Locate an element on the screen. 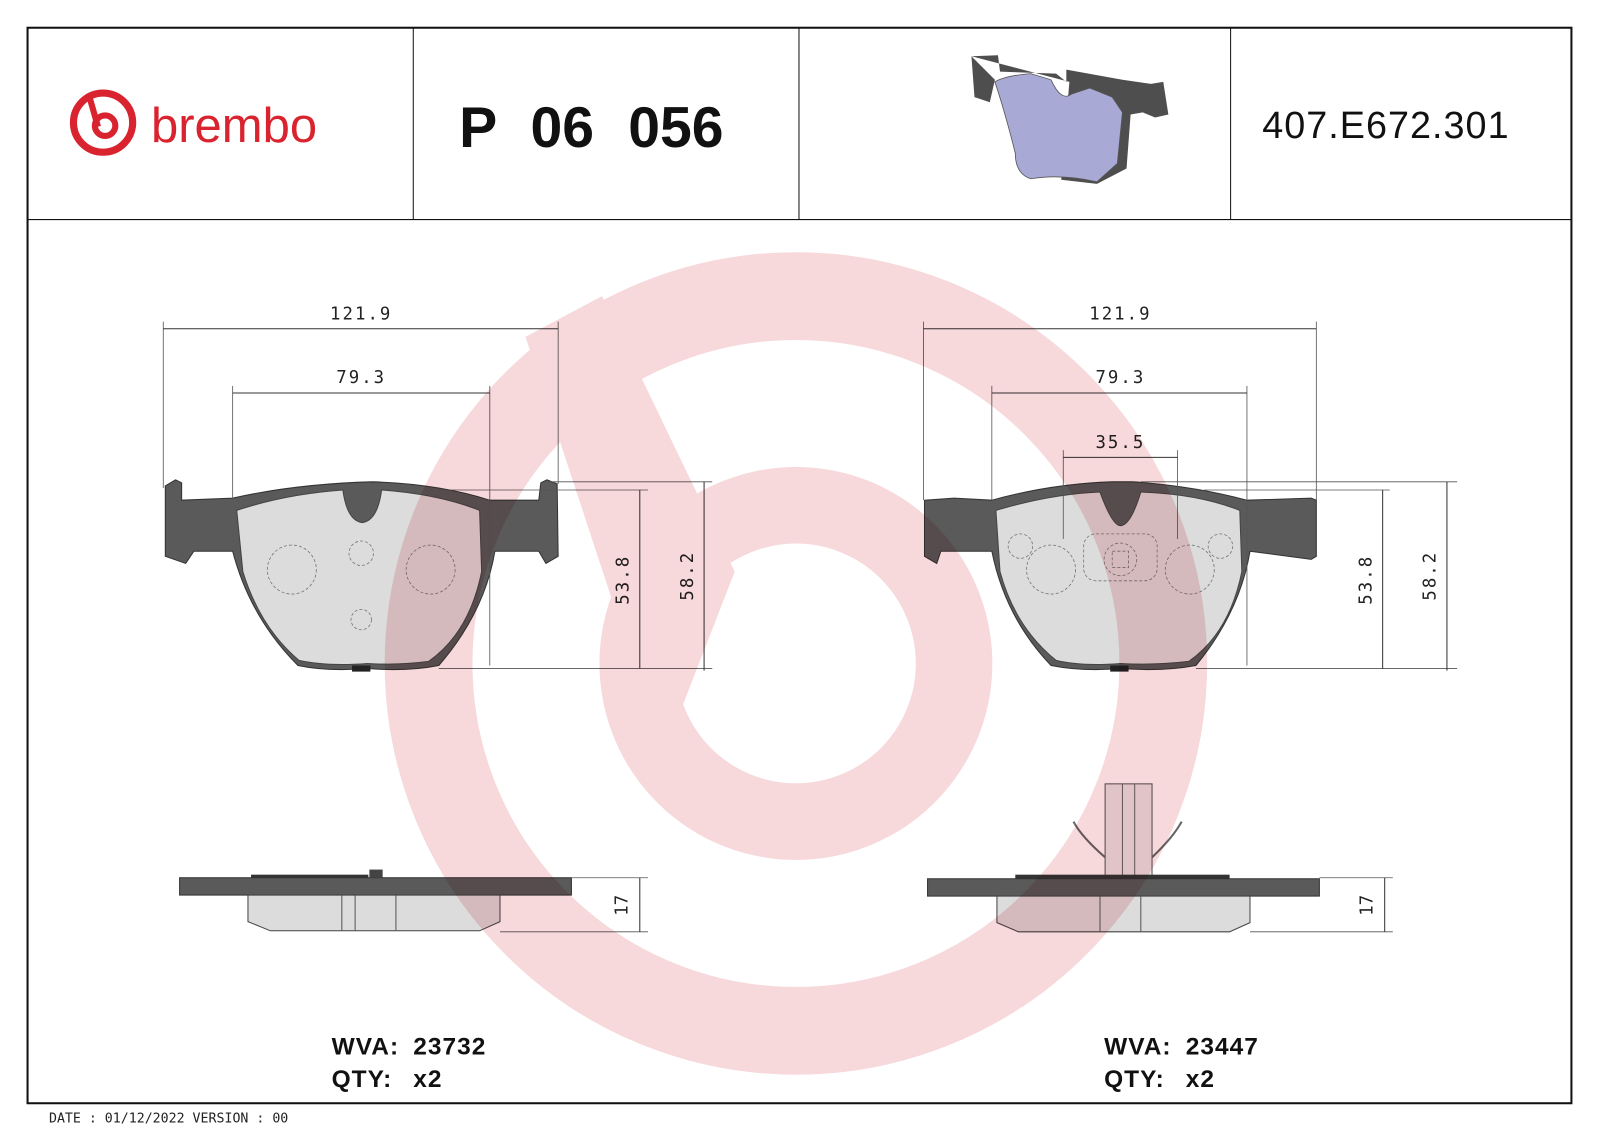  brand-name: brembo is located at coordinates (234, 126).